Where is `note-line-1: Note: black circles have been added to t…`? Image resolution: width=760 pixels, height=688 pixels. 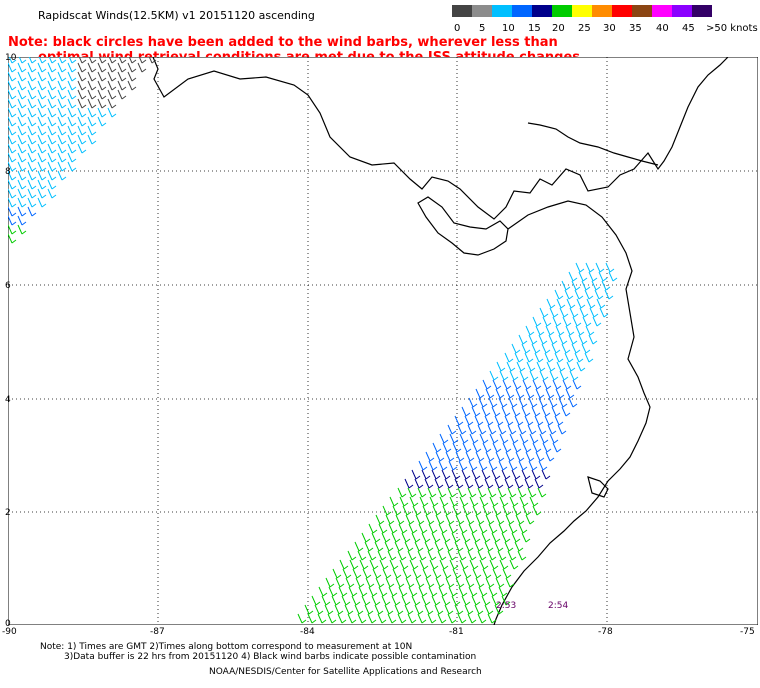 note-line-1: Note: black circles have been added to t… is located at coordinates (283, 42).